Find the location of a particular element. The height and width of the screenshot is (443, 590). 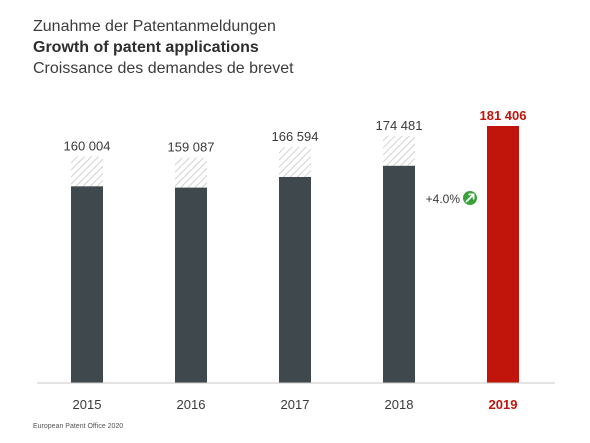

source-footer: European Patent Office 2020 is located at coordinates (78, 426).